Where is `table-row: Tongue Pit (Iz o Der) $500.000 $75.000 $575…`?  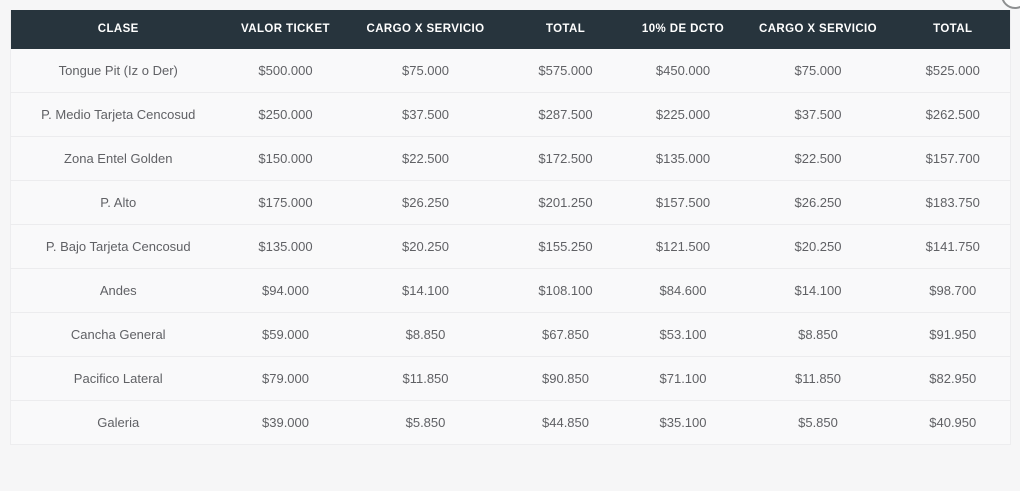 table-row: Tongue Pit (Iz o Der) $500.000 $75.000 $575… is located at coordinates (510, 71).